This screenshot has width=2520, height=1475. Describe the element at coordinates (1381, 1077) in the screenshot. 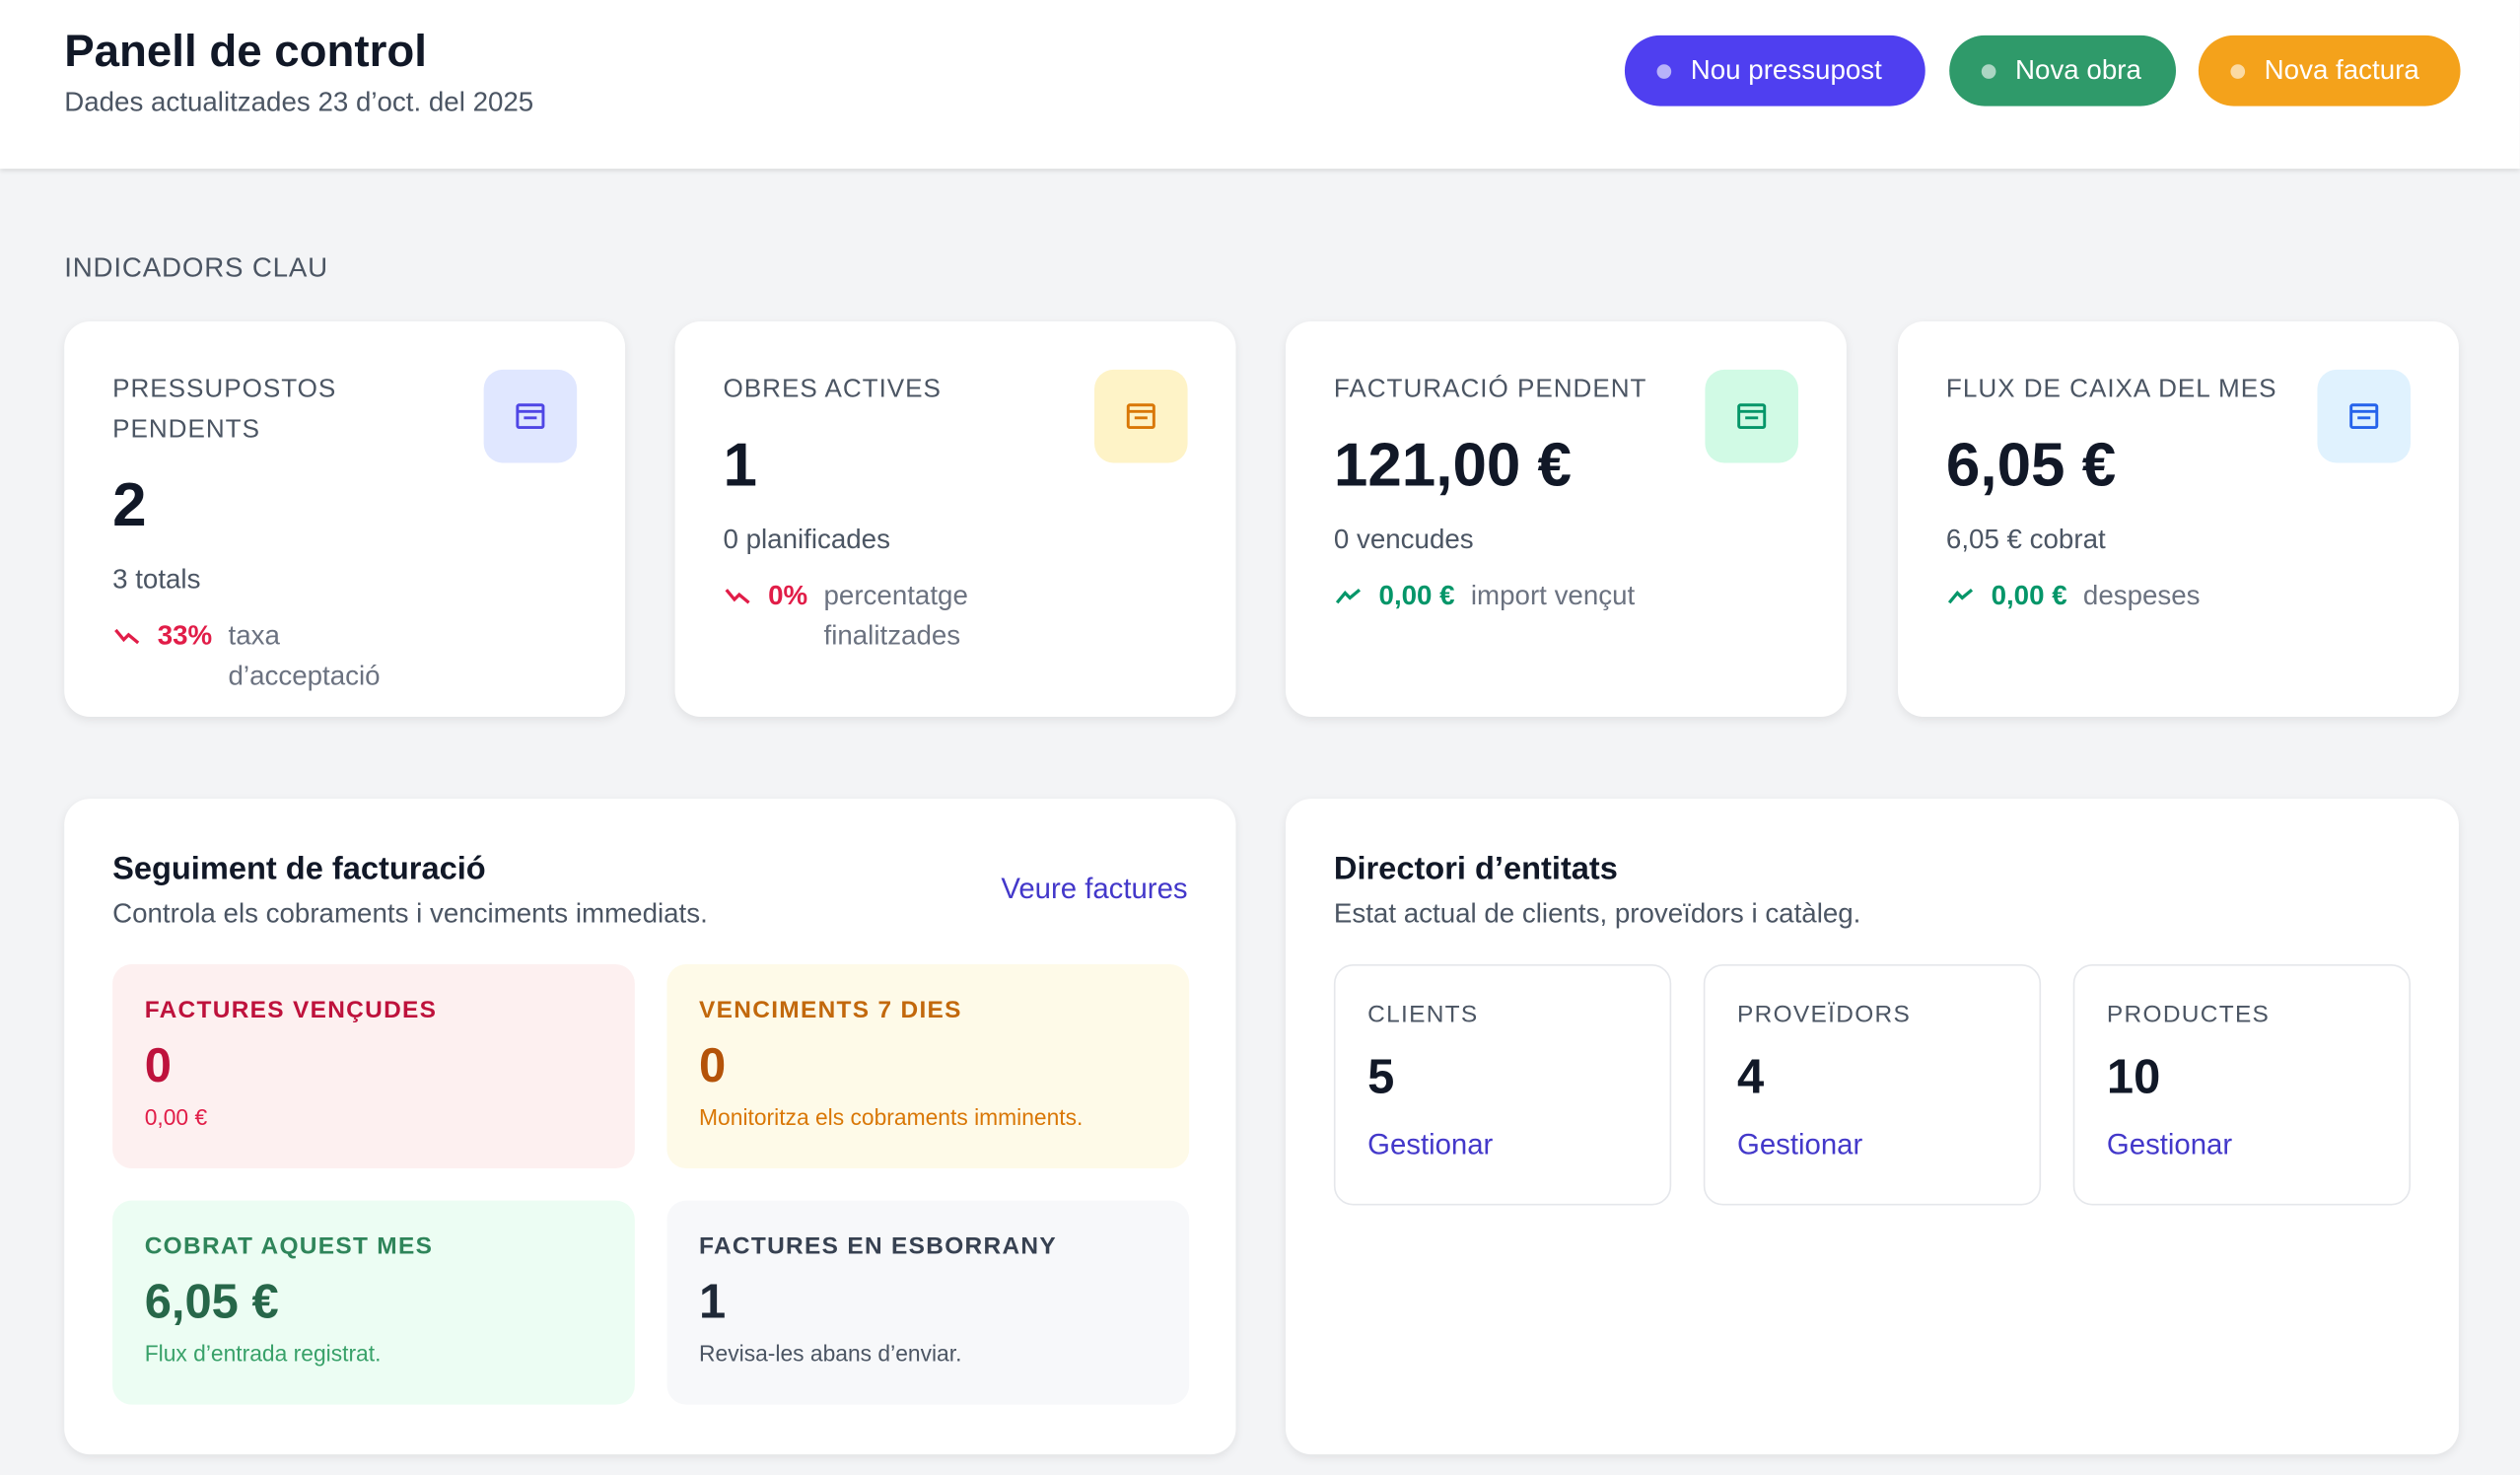

I see `tile-value: 5` at that location.